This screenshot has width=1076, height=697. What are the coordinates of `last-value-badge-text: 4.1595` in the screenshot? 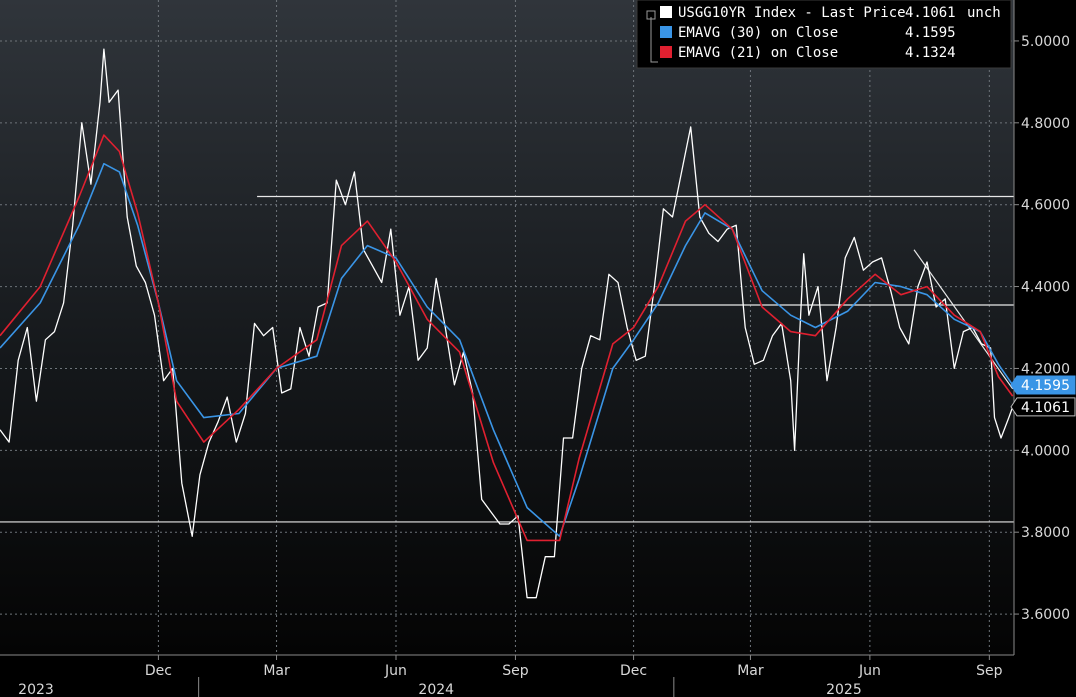 It's located at (1045, 386).